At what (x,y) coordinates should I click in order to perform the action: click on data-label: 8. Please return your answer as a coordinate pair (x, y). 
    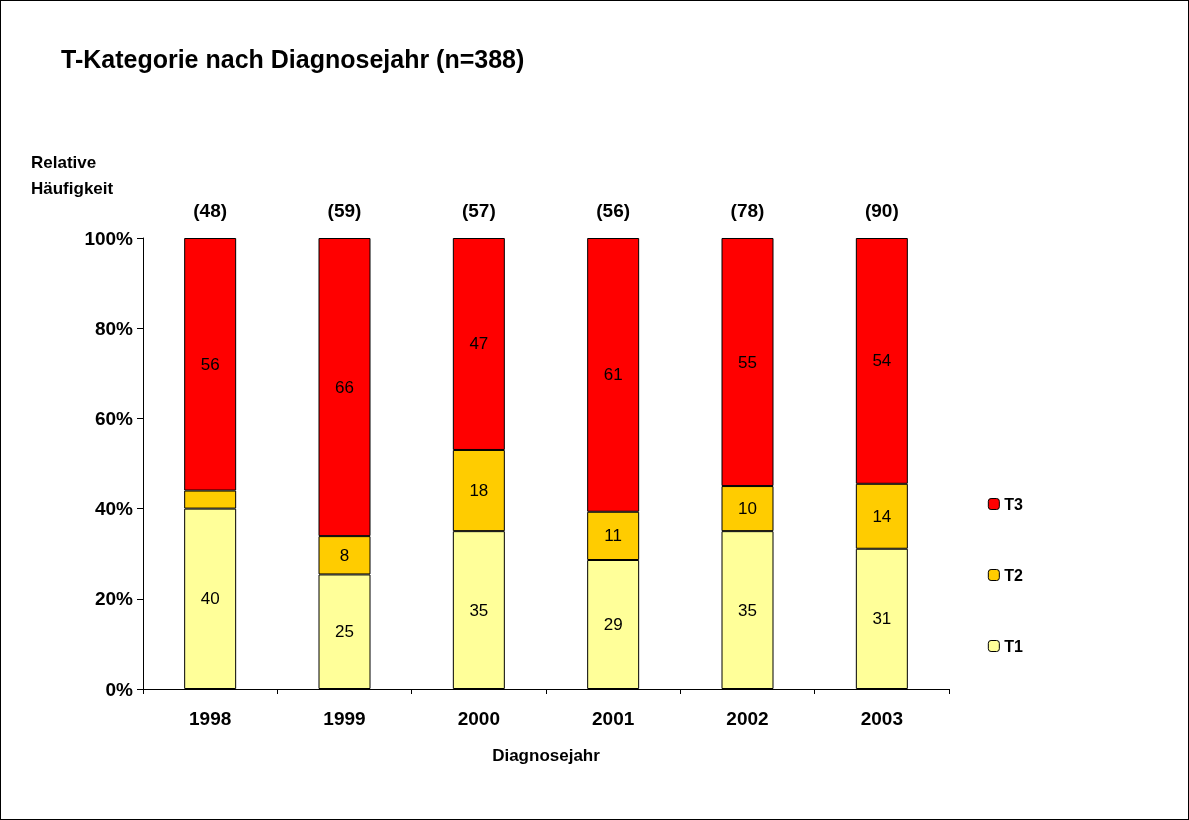
    Looking at the image, I should click on (344, 555).